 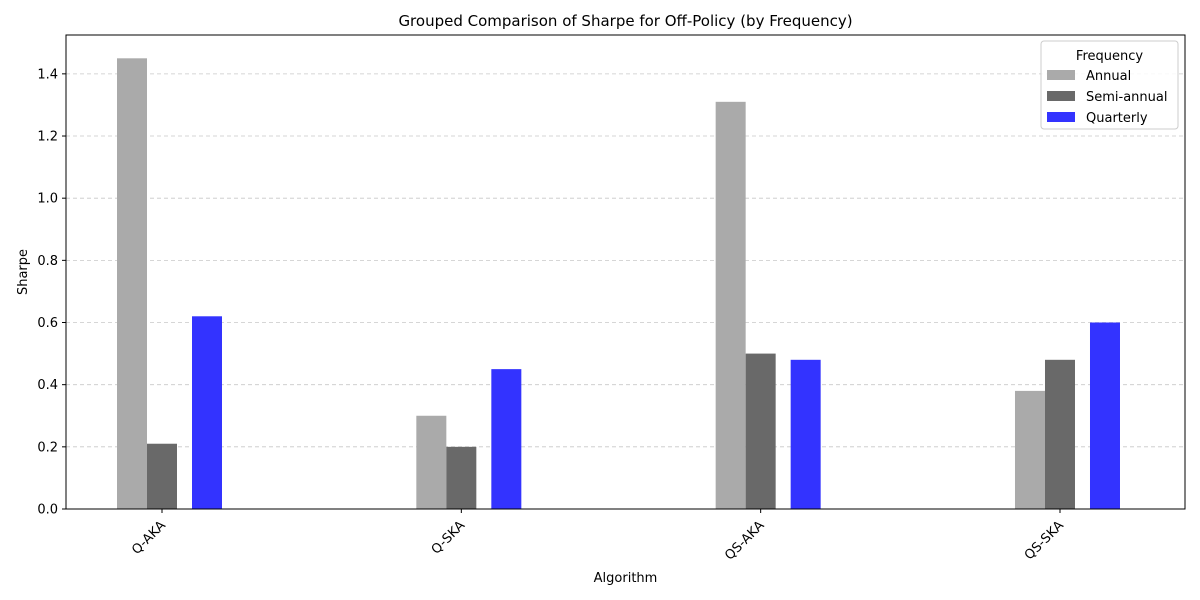 What do you see at coordinates (47, 385) in the screenshot?
I see `y-tick-label: 0.4` at bounding box center [47, 385].